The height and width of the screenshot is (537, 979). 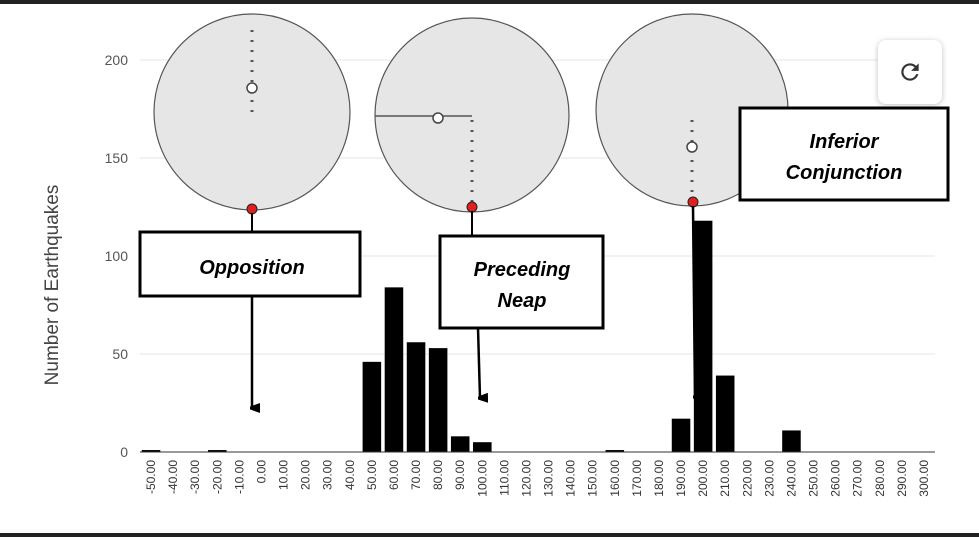 What do you see at coordinates (151, 477) in the screenshot?
I see `x-tick-label: -50.00` at bounding box center [151, 477].